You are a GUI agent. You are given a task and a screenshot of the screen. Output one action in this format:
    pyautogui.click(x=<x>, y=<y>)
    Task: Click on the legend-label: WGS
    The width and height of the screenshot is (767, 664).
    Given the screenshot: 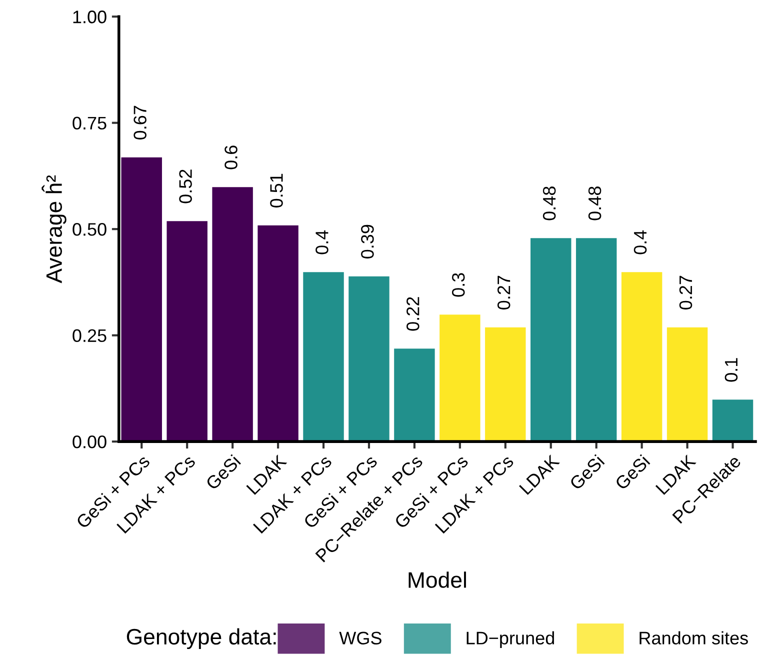 What is the action you would take?
    pyautogui.click(x=360, y=638)
    